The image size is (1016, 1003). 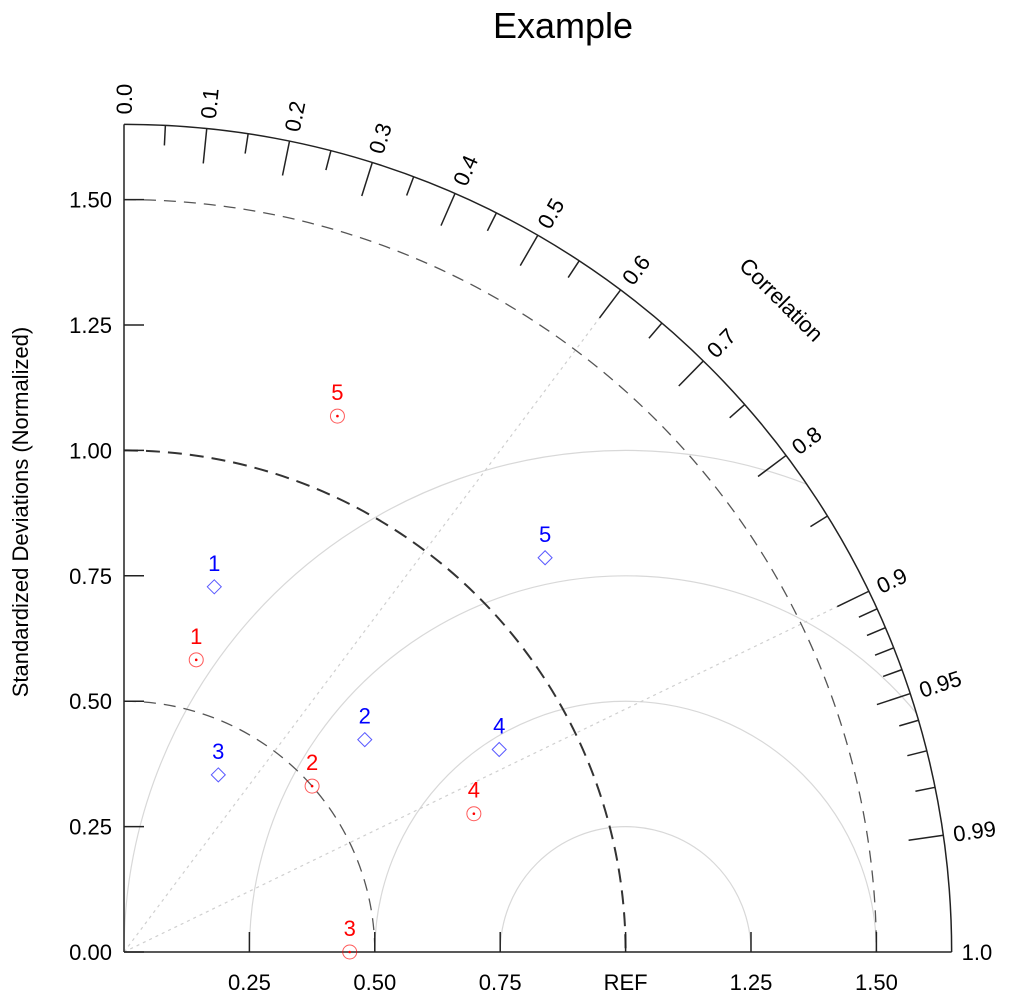 What do you see at coordinates (90, 701) in the screenshot?
I see `y-tick-label: 0.50` at bounding box center [90, 701].